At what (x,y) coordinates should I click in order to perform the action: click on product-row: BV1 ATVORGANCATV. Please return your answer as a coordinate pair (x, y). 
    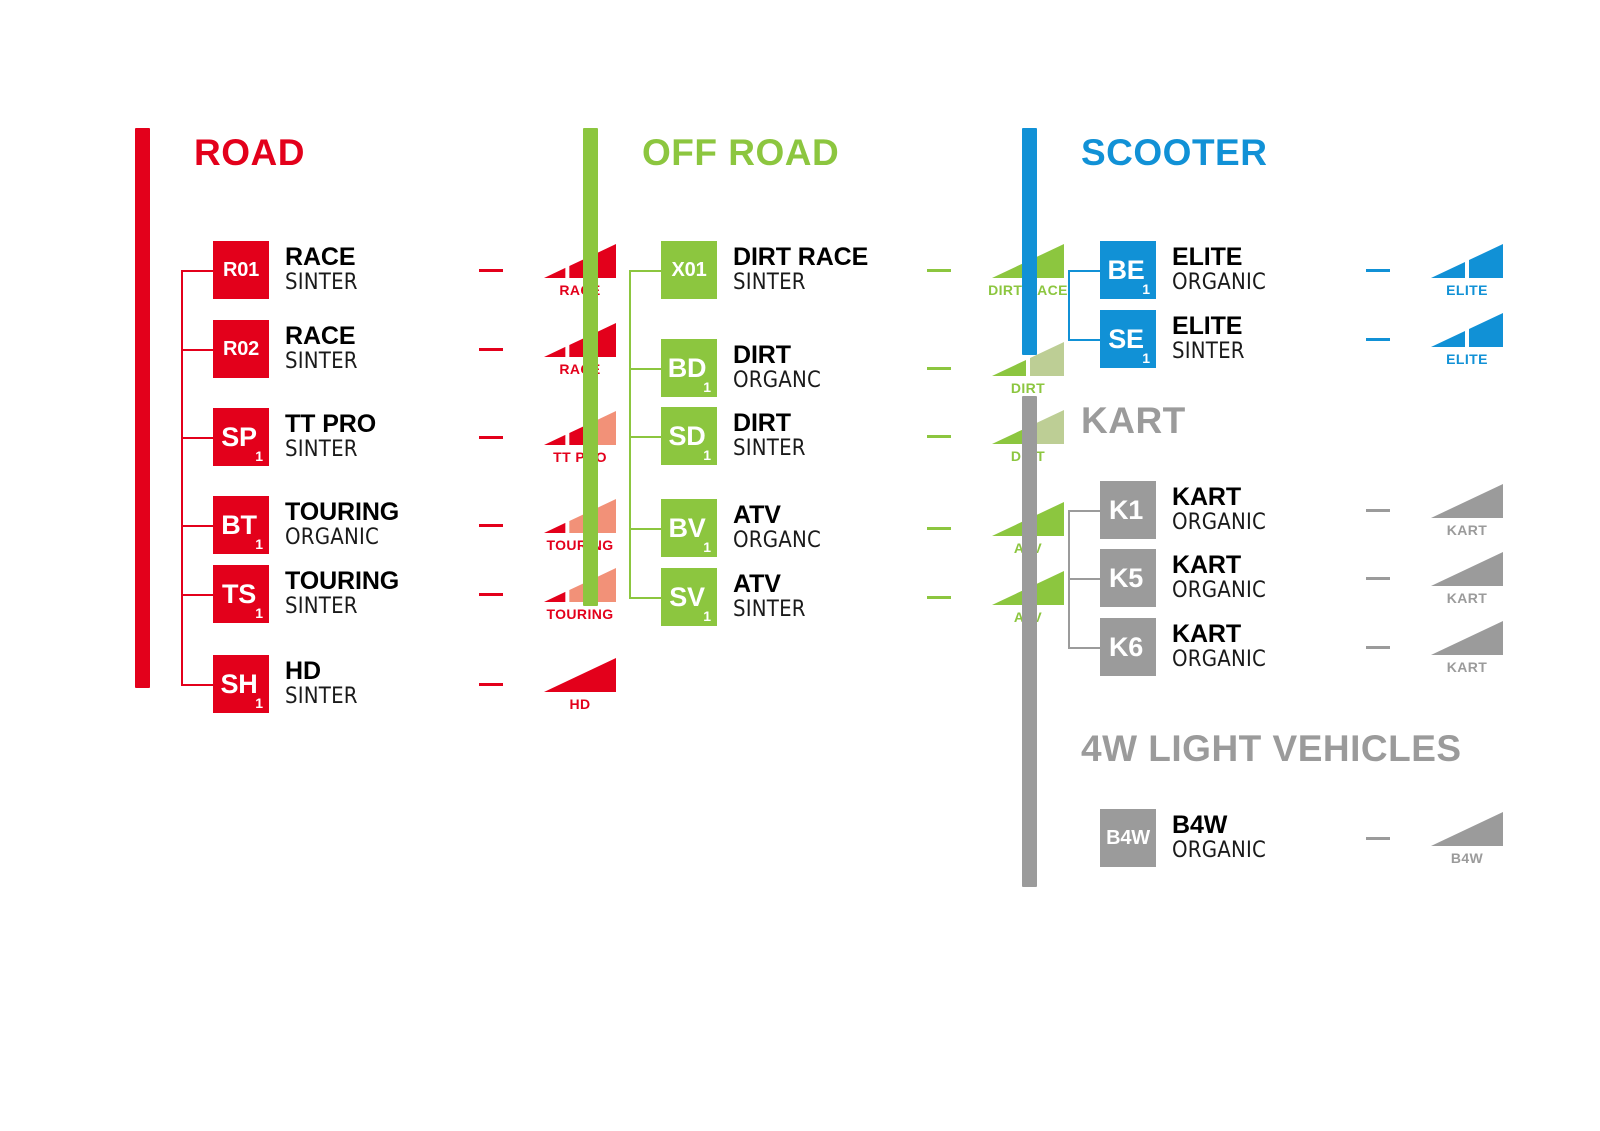
    Looking at the image, I should click on (872, 528).